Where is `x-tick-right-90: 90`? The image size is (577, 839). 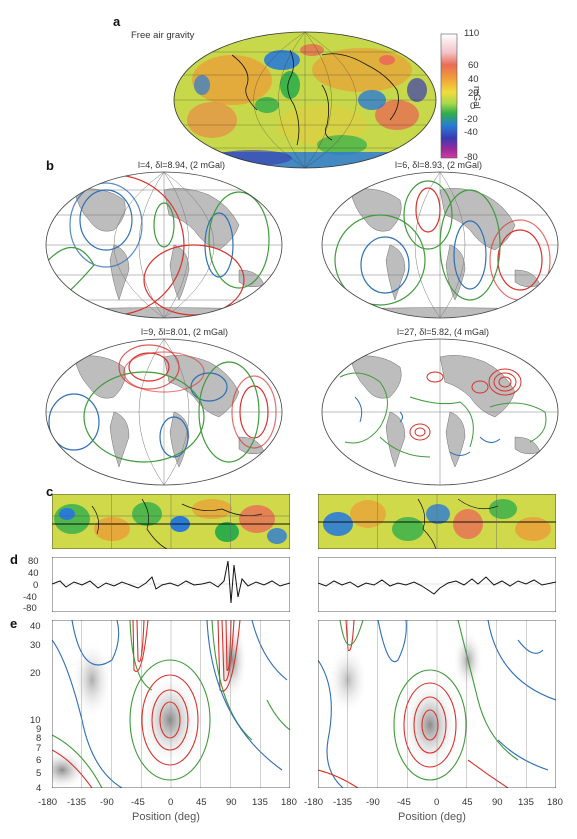
x-tick-right-90: 90 is located at coordinates (497, 802).